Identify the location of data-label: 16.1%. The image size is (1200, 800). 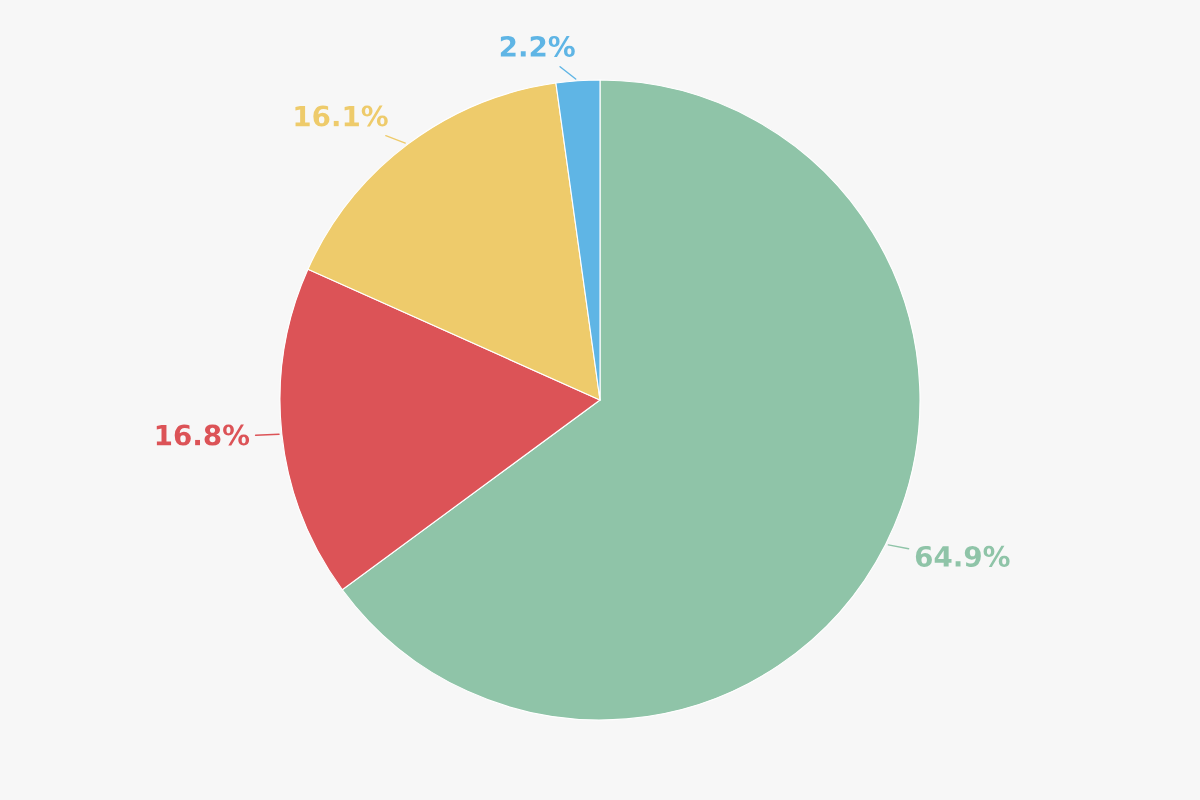
(341, 116).